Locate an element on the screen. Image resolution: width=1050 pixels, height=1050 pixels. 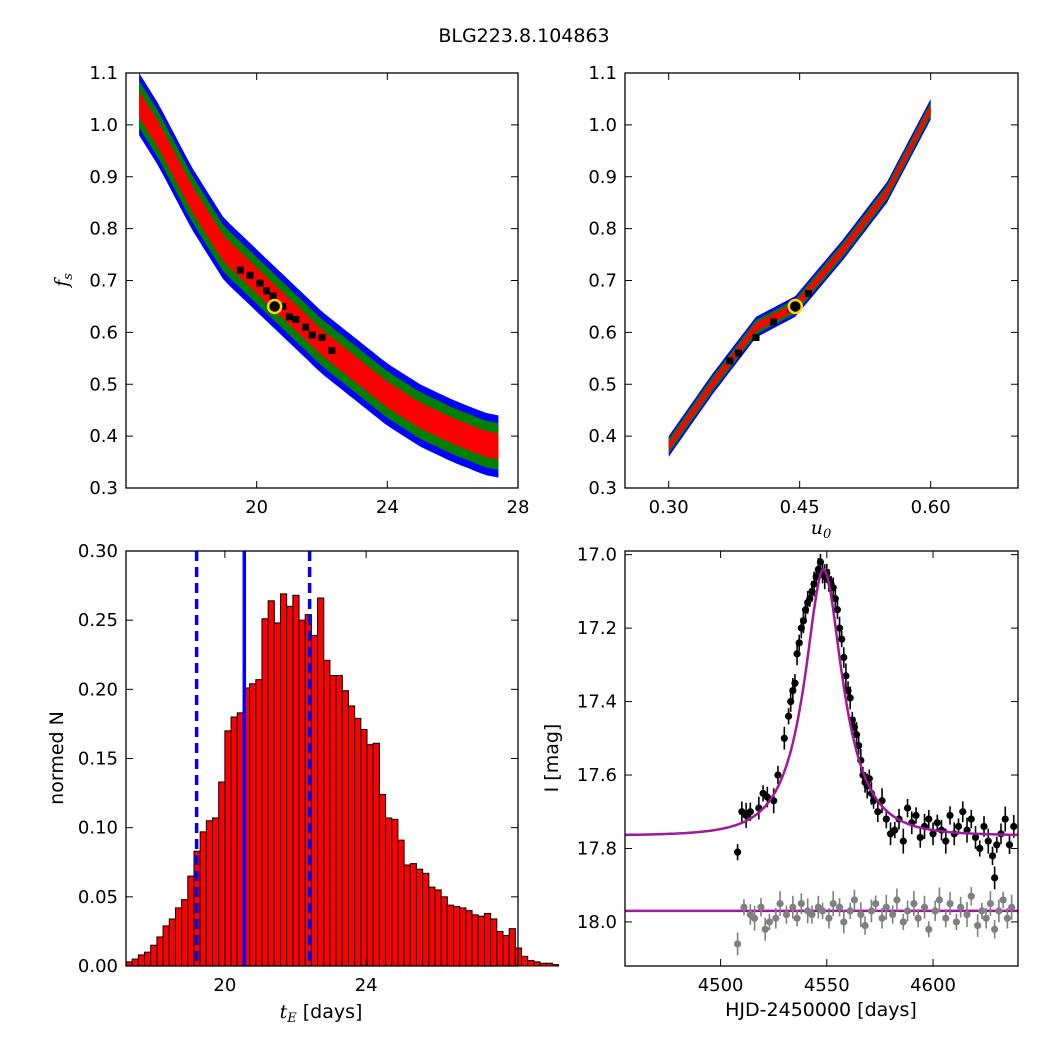
tE_histogram-ytick-label: 0.30 is located at coordinates (98, 551).